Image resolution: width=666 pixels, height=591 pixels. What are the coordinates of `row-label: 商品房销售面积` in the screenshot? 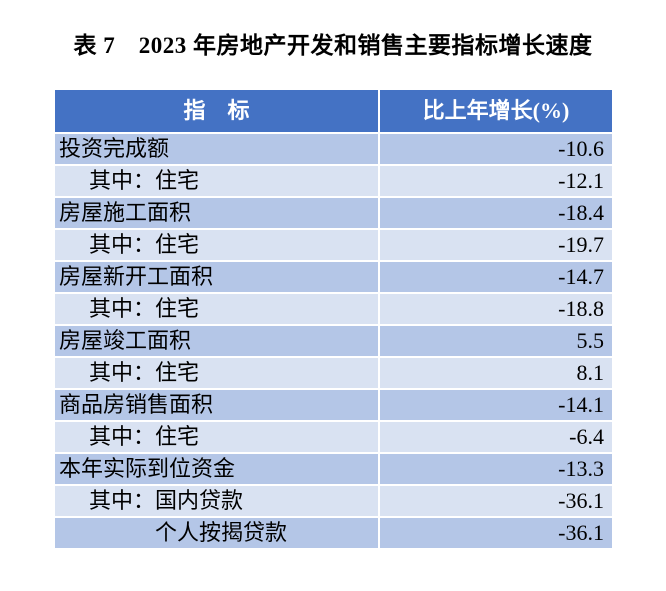 It's located at (216, 405).